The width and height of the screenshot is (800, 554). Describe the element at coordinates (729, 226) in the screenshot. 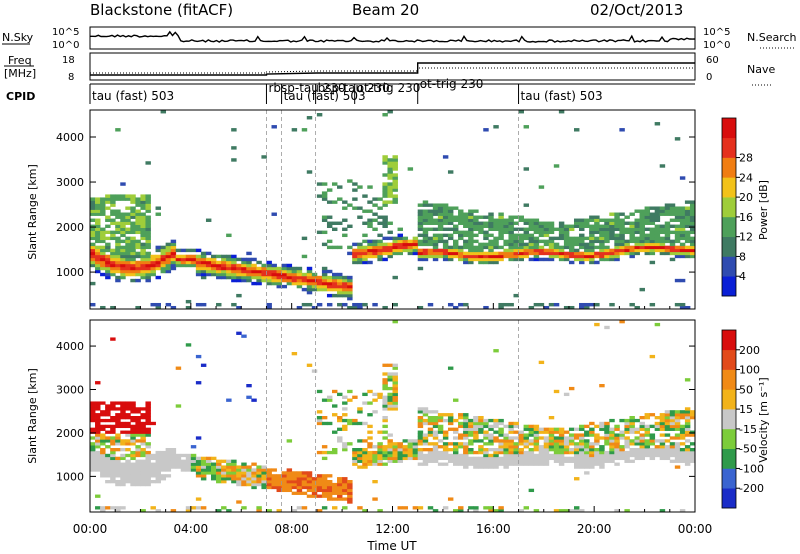

I see `colorbar-swatch` at that location.